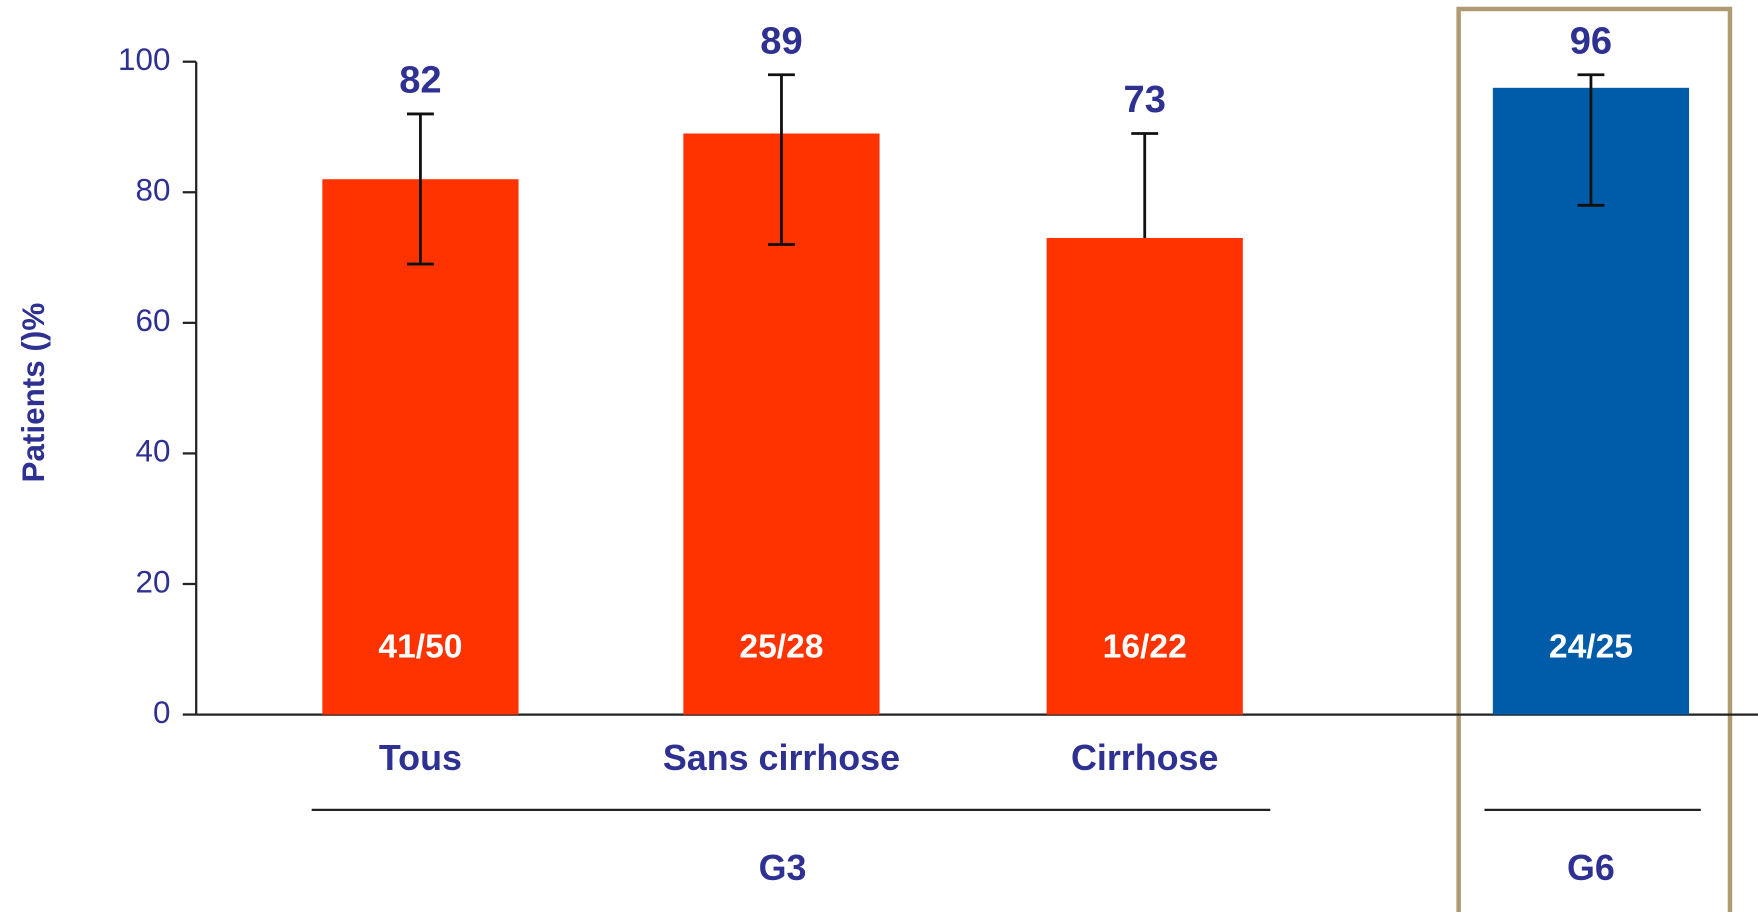  What do you see at coordinates (781, 646) in the screenshot?
I see `bar-annotation: 25/28` at bounding box center [781, 646].